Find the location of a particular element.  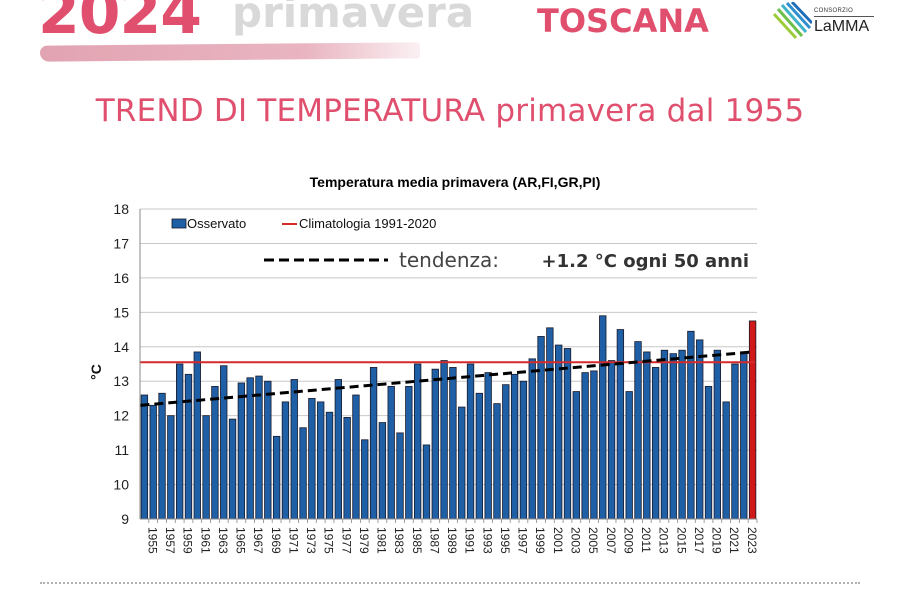

x-tick-label: 1979 is located at coordinates (364, 540).